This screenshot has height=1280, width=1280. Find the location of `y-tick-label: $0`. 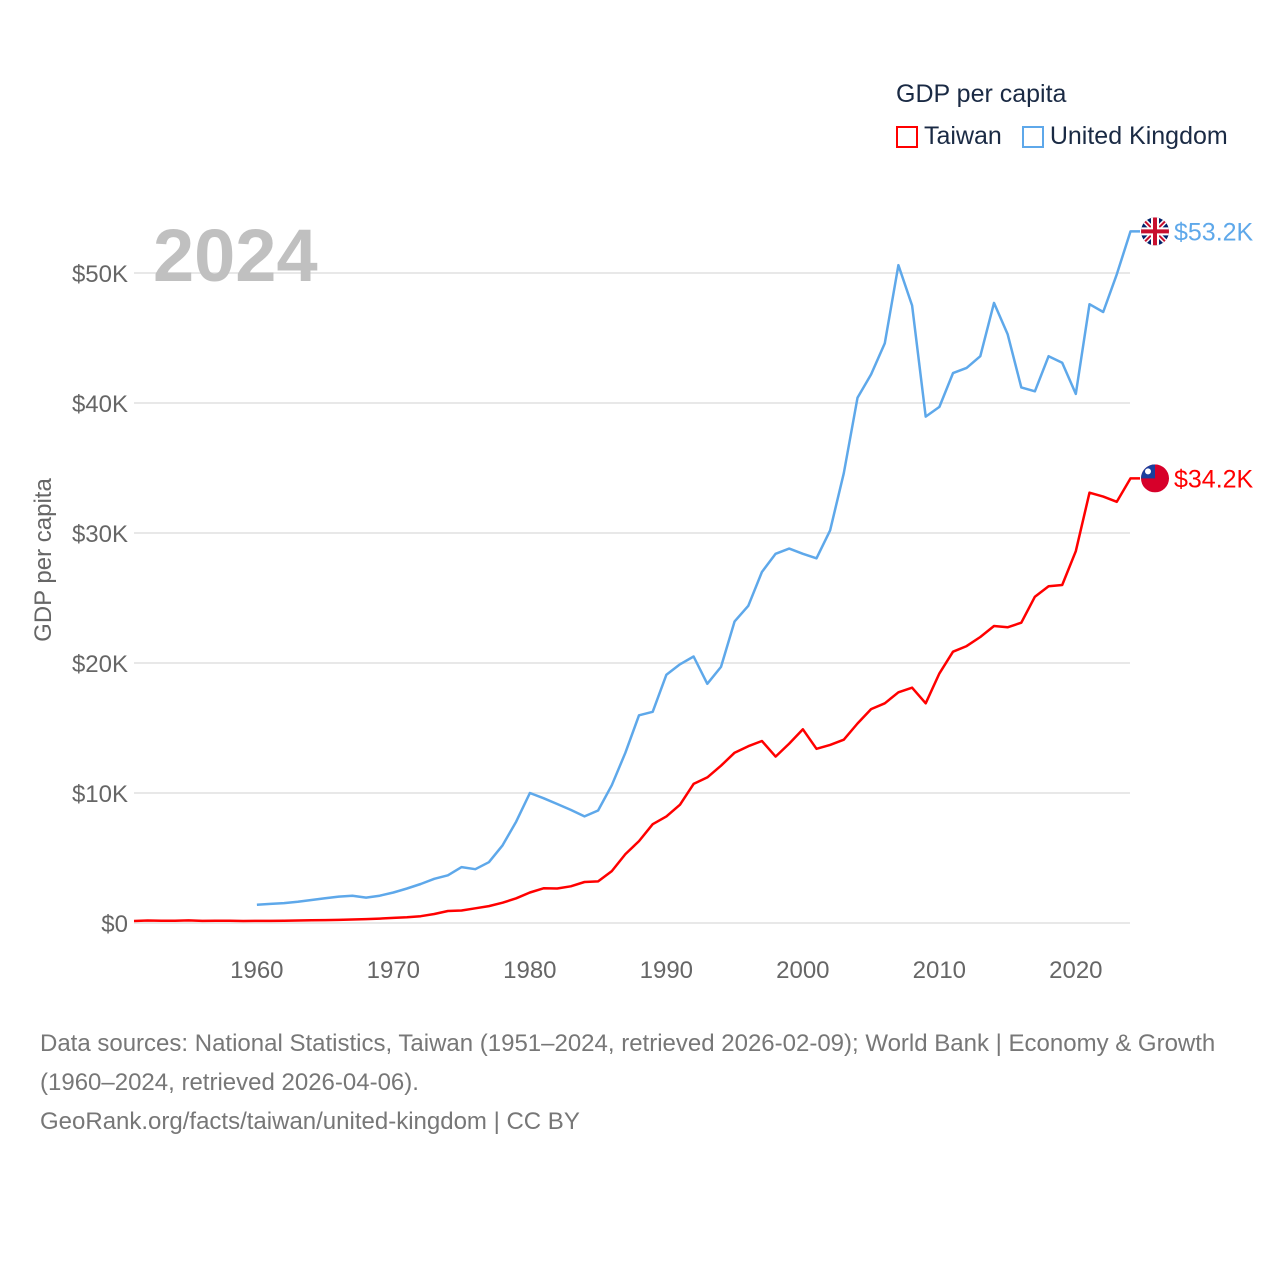

y-tick-label: $0 is located at coordinates (114, 924).